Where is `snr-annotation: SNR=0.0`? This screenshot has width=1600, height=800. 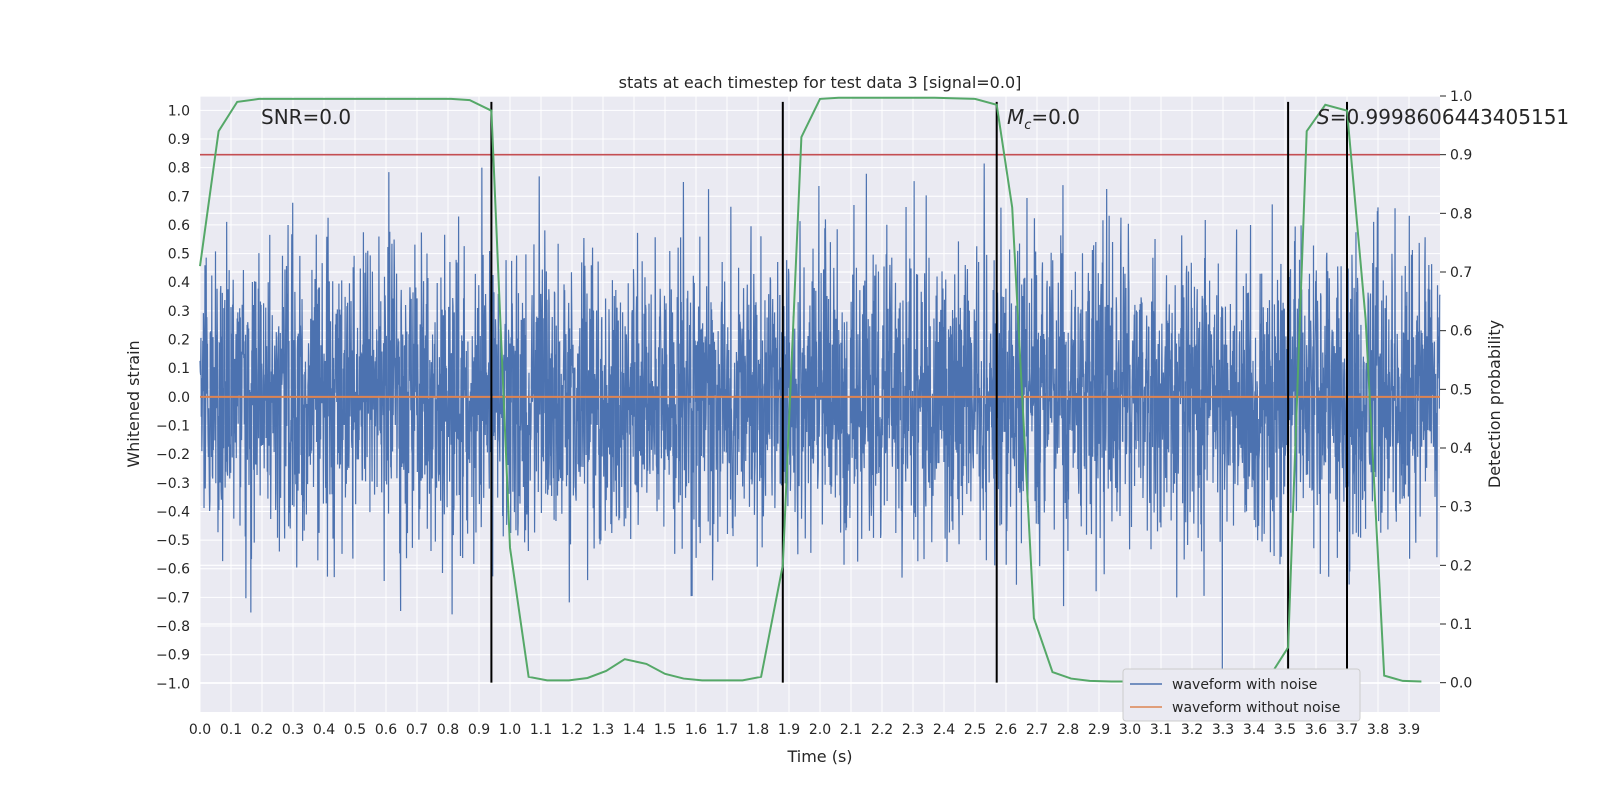 snr-annotation: SNR=0.0 is located at coordinates (306, 117).